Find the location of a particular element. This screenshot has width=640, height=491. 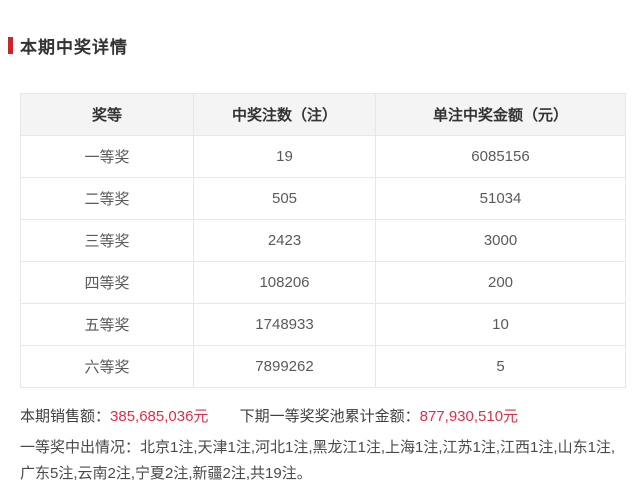

prize-level-cell: 二等奖 is located at coordinates (107, 198).